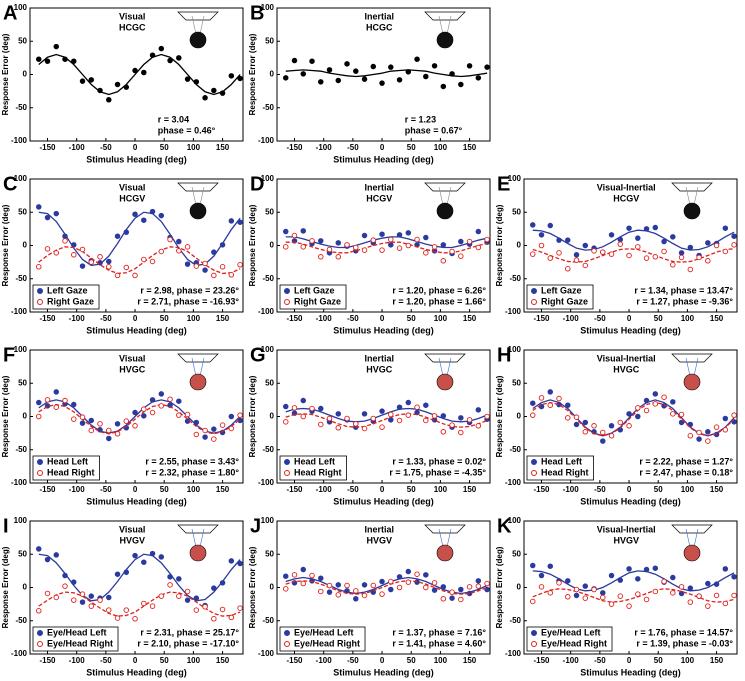 This screenshot has width=745, height=681. What do you see at coordinates (382, 489) in the screenshot?
I see `x-tick-label: 0` at bounding box center [382, 489].